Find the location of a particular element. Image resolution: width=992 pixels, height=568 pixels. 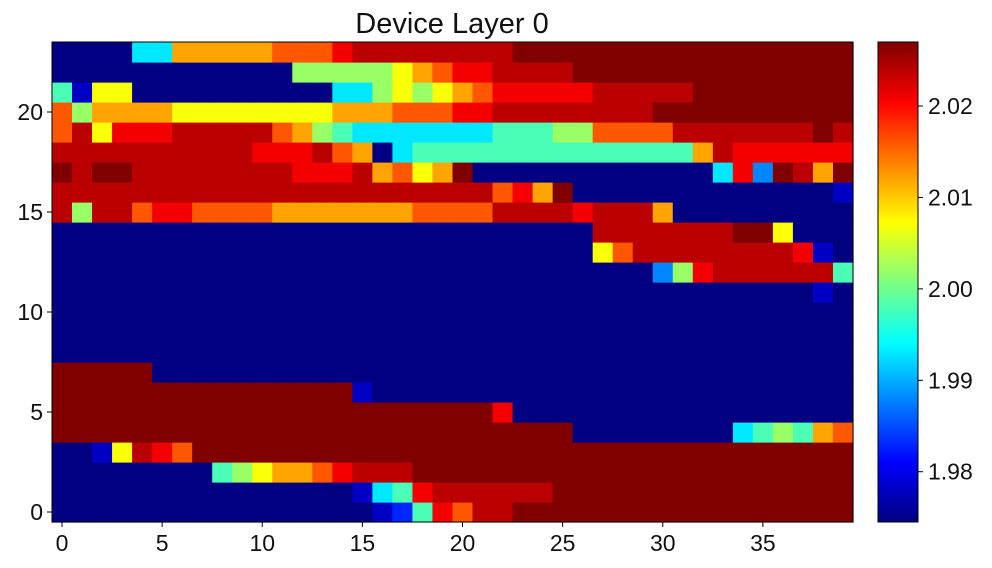

colorbar-tick-label: 2.02 is located at coordinates (950, 106).